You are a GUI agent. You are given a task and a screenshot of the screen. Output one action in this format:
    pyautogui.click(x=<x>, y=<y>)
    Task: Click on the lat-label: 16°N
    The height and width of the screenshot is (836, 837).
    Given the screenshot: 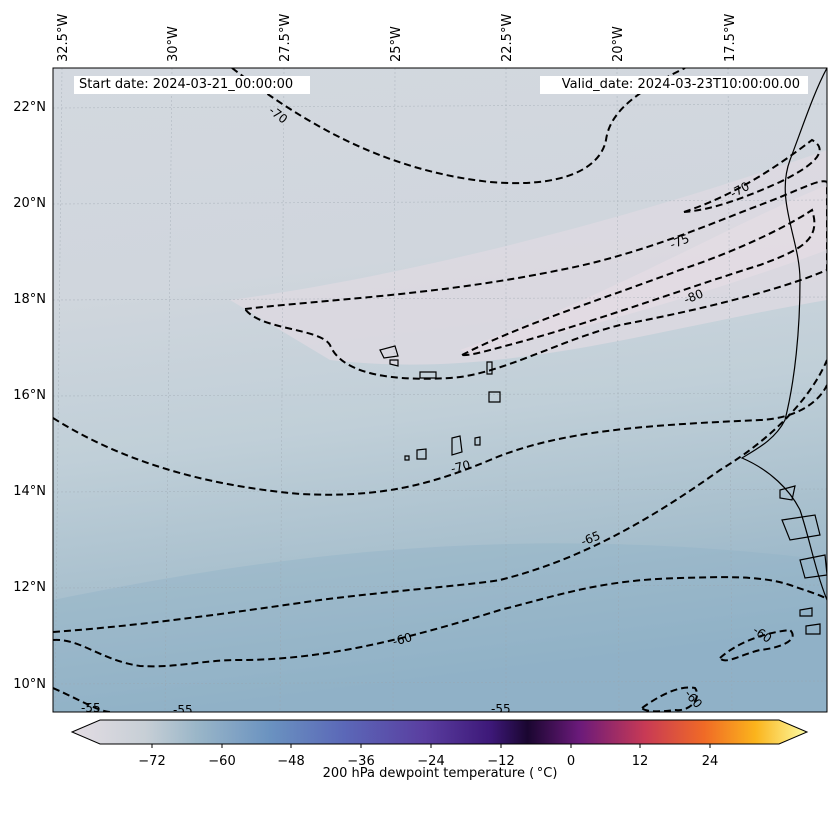 What is the action you would take?
    pyautogui.click(x=29, y=395)
    